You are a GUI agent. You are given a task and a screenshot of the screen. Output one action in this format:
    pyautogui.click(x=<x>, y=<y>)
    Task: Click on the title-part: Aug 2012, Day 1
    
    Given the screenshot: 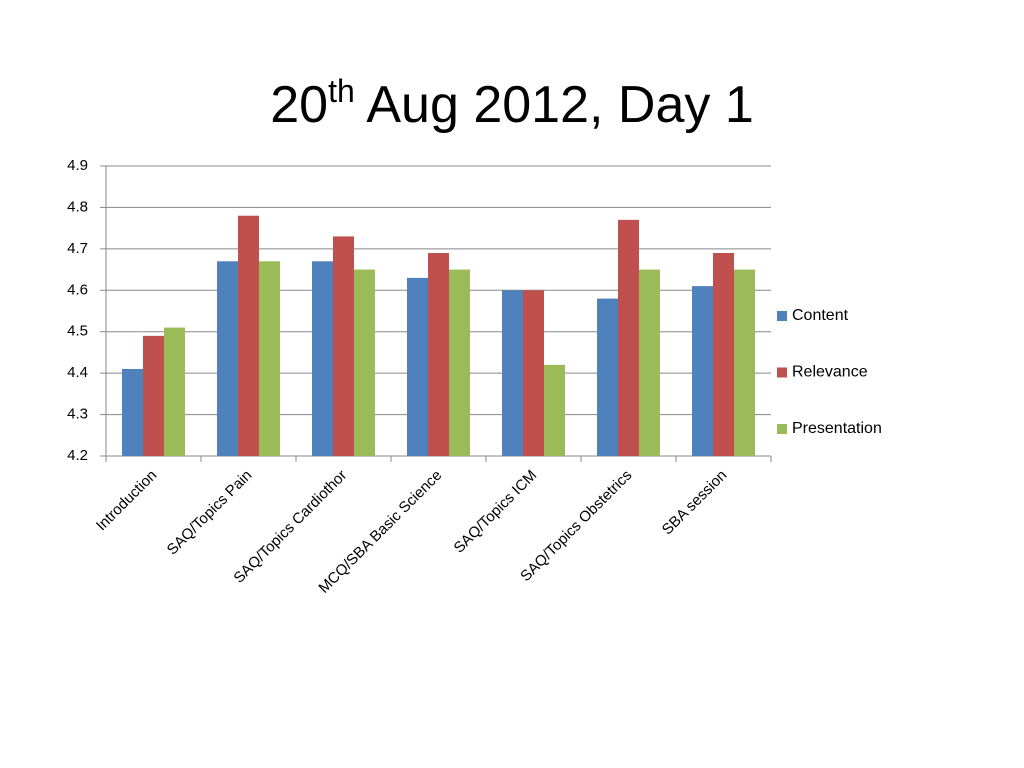 What is the action you would take?
    pyautogui.click(x=554, y=105)
    